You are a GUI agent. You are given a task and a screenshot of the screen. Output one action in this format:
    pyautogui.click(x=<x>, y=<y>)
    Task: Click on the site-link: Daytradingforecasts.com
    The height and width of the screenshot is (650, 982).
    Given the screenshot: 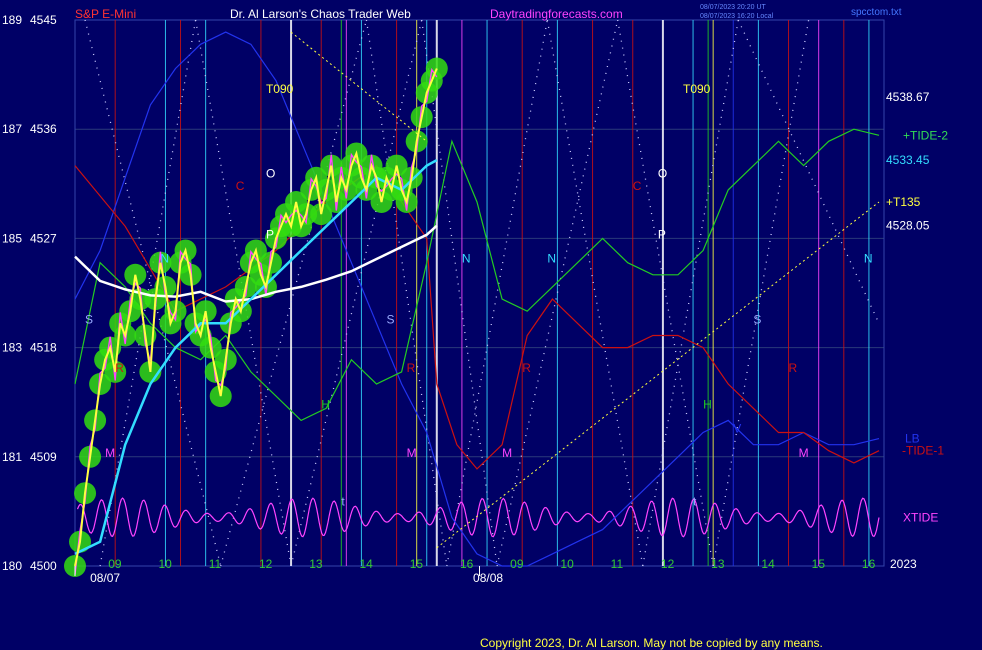 What is the action you would take?
    pyautogui.click(x=556, y=14)
    